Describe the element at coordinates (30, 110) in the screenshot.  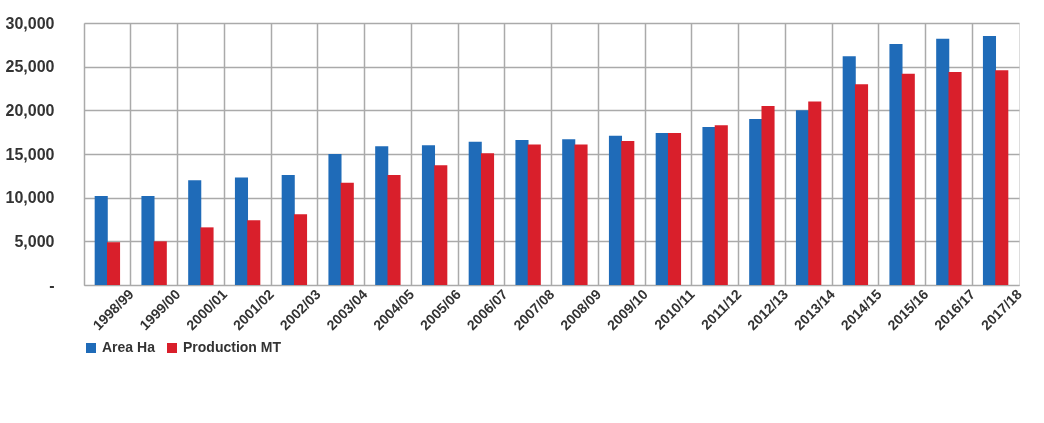
I see `y-tick-label: 20,000` at that location.